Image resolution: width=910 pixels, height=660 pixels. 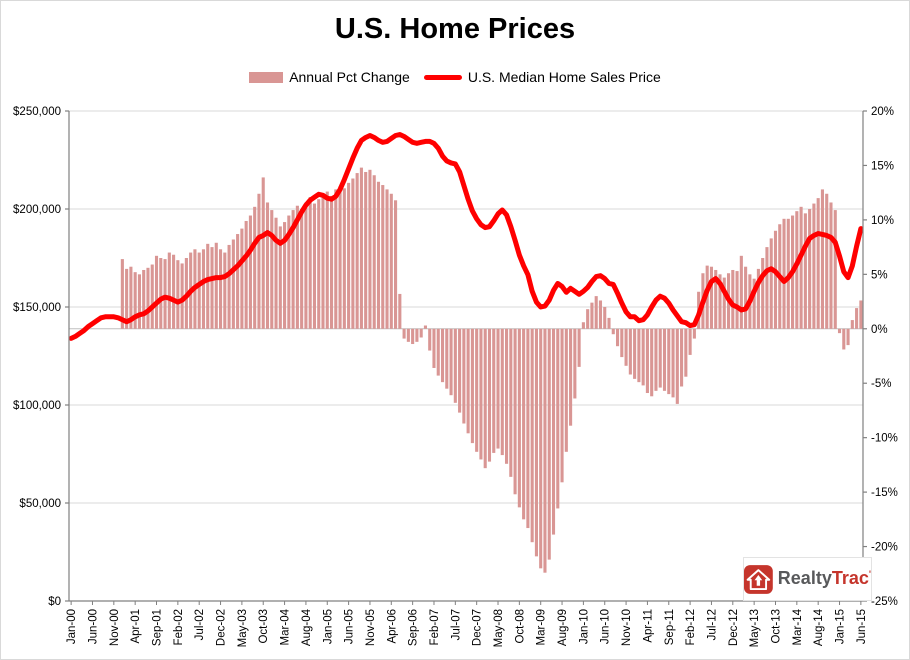 What do you see at coordinates (884, 493) in the screenshot?
I see `svg-text: -15%` at bounding box center [884, 493].